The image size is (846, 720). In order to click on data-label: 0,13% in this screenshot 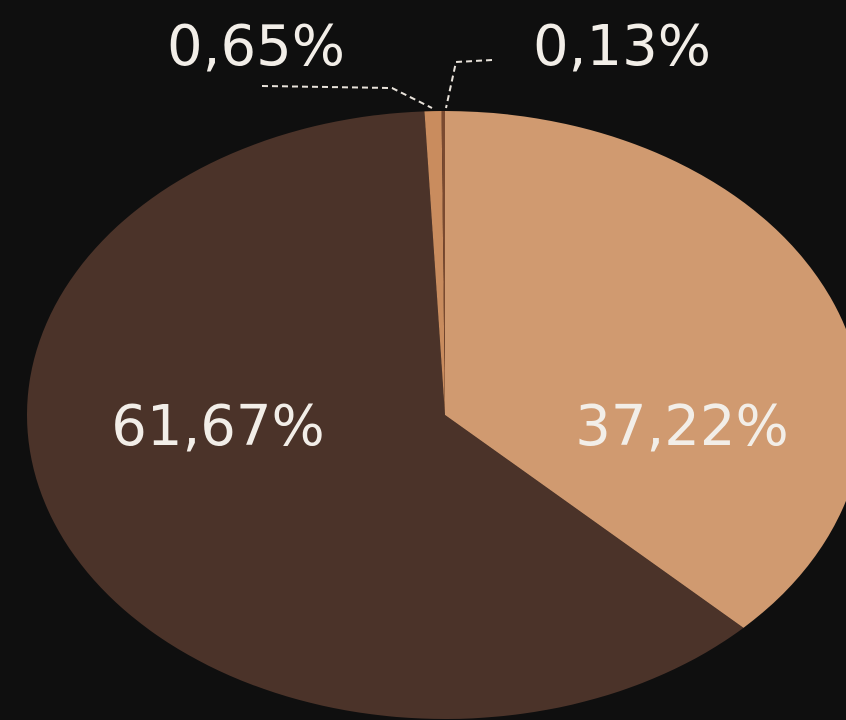, I will do `click(622, 46)`.